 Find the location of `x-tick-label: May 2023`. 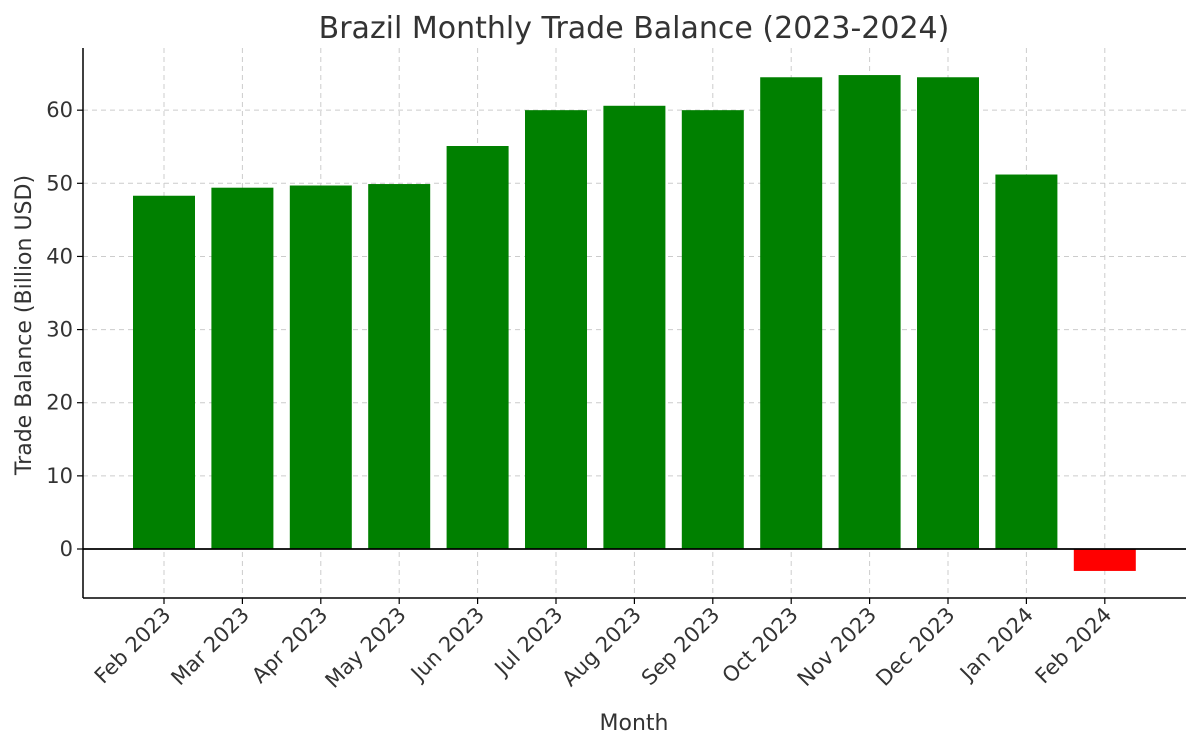

x-tick-label: May 2023 is located at coordinates (366, 648).